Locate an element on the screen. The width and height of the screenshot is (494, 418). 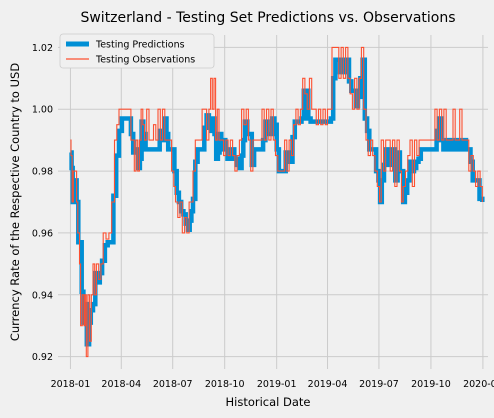
x-tick-label: 2019-07 is located at coordinates (379, 384).